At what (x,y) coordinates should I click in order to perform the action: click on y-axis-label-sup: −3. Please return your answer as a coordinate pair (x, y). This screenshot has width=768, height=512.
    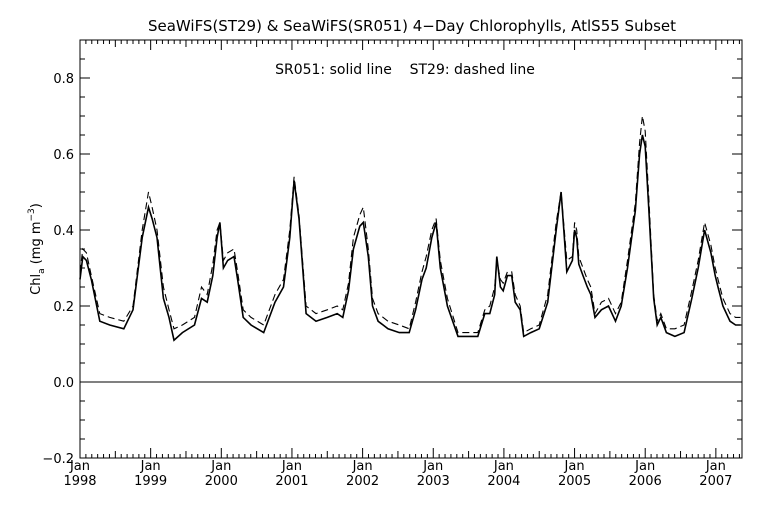
    Looking at the image, I should click on (32, 214).